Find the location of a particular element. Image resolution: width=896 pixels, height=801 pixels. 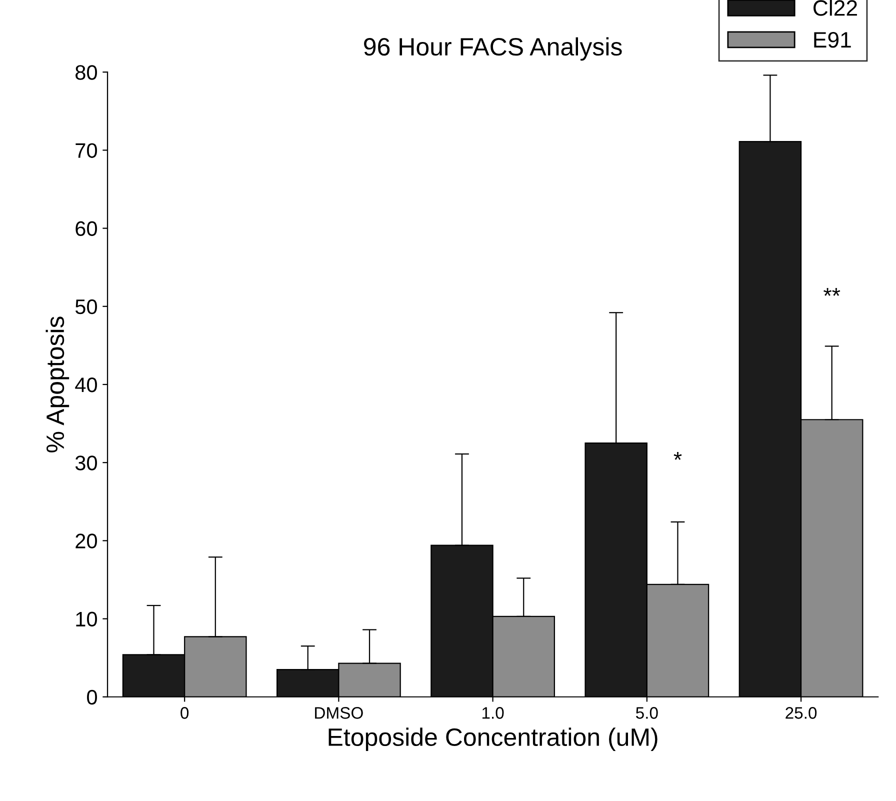

x-tick-label: DMSO is located at coordinates (339, 713).